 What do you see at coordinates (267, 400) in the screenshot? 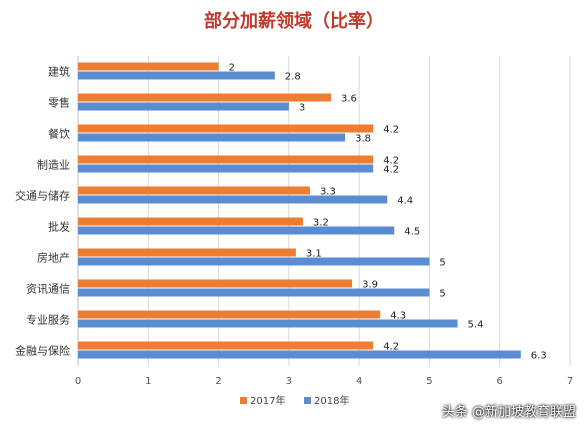
I see `legend-label-0: 2017年` at bounding box center [267, 400].